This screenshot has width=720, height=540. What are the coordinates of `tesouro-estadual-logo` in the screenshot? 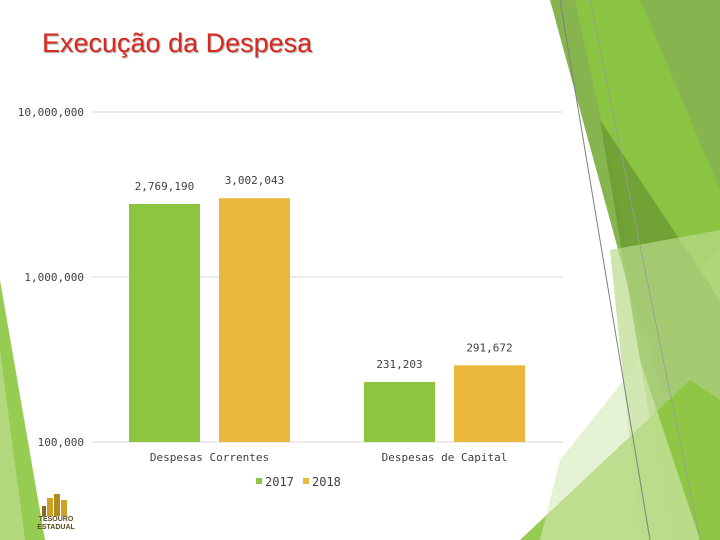 It's located at (54, 505).